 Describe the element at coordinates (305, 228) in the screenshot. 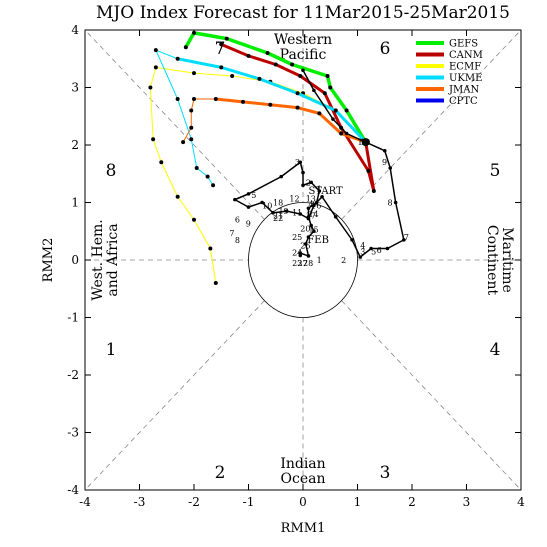

I see `observed-day-label: 20` at that location.